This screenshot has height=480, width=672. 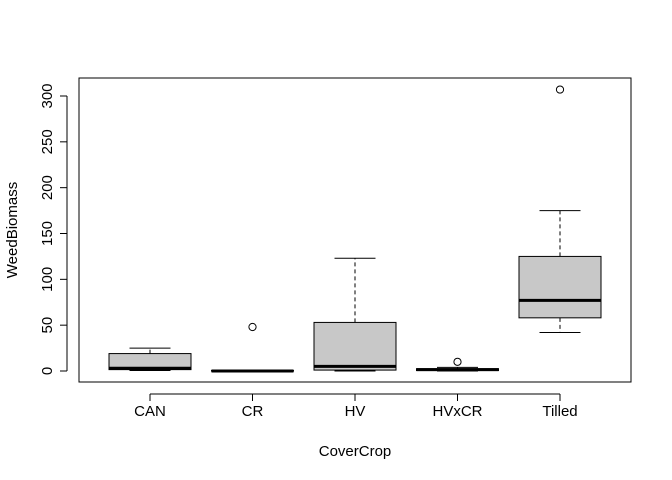 What do you see at coordinates (150, 359) in the screenshot?
I see `box-can` at bounding box center [150, 359].